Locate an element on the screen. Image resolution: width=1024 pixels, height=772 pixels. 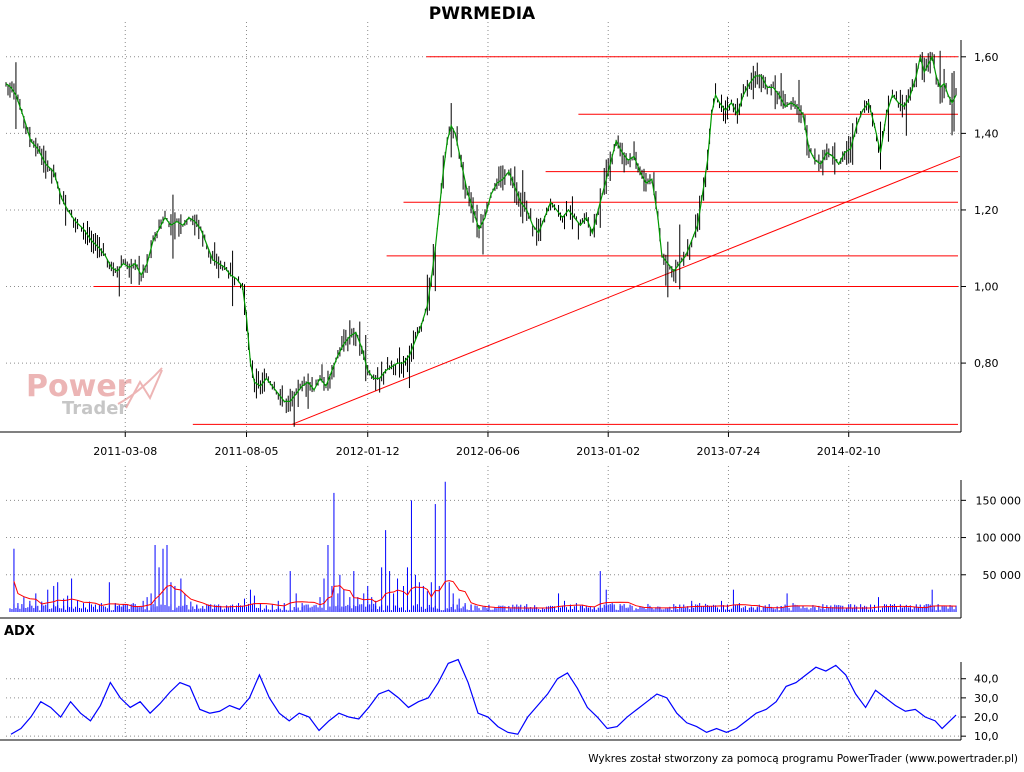
y-tick-label: 100 000 is located at coordinates (999, 538).